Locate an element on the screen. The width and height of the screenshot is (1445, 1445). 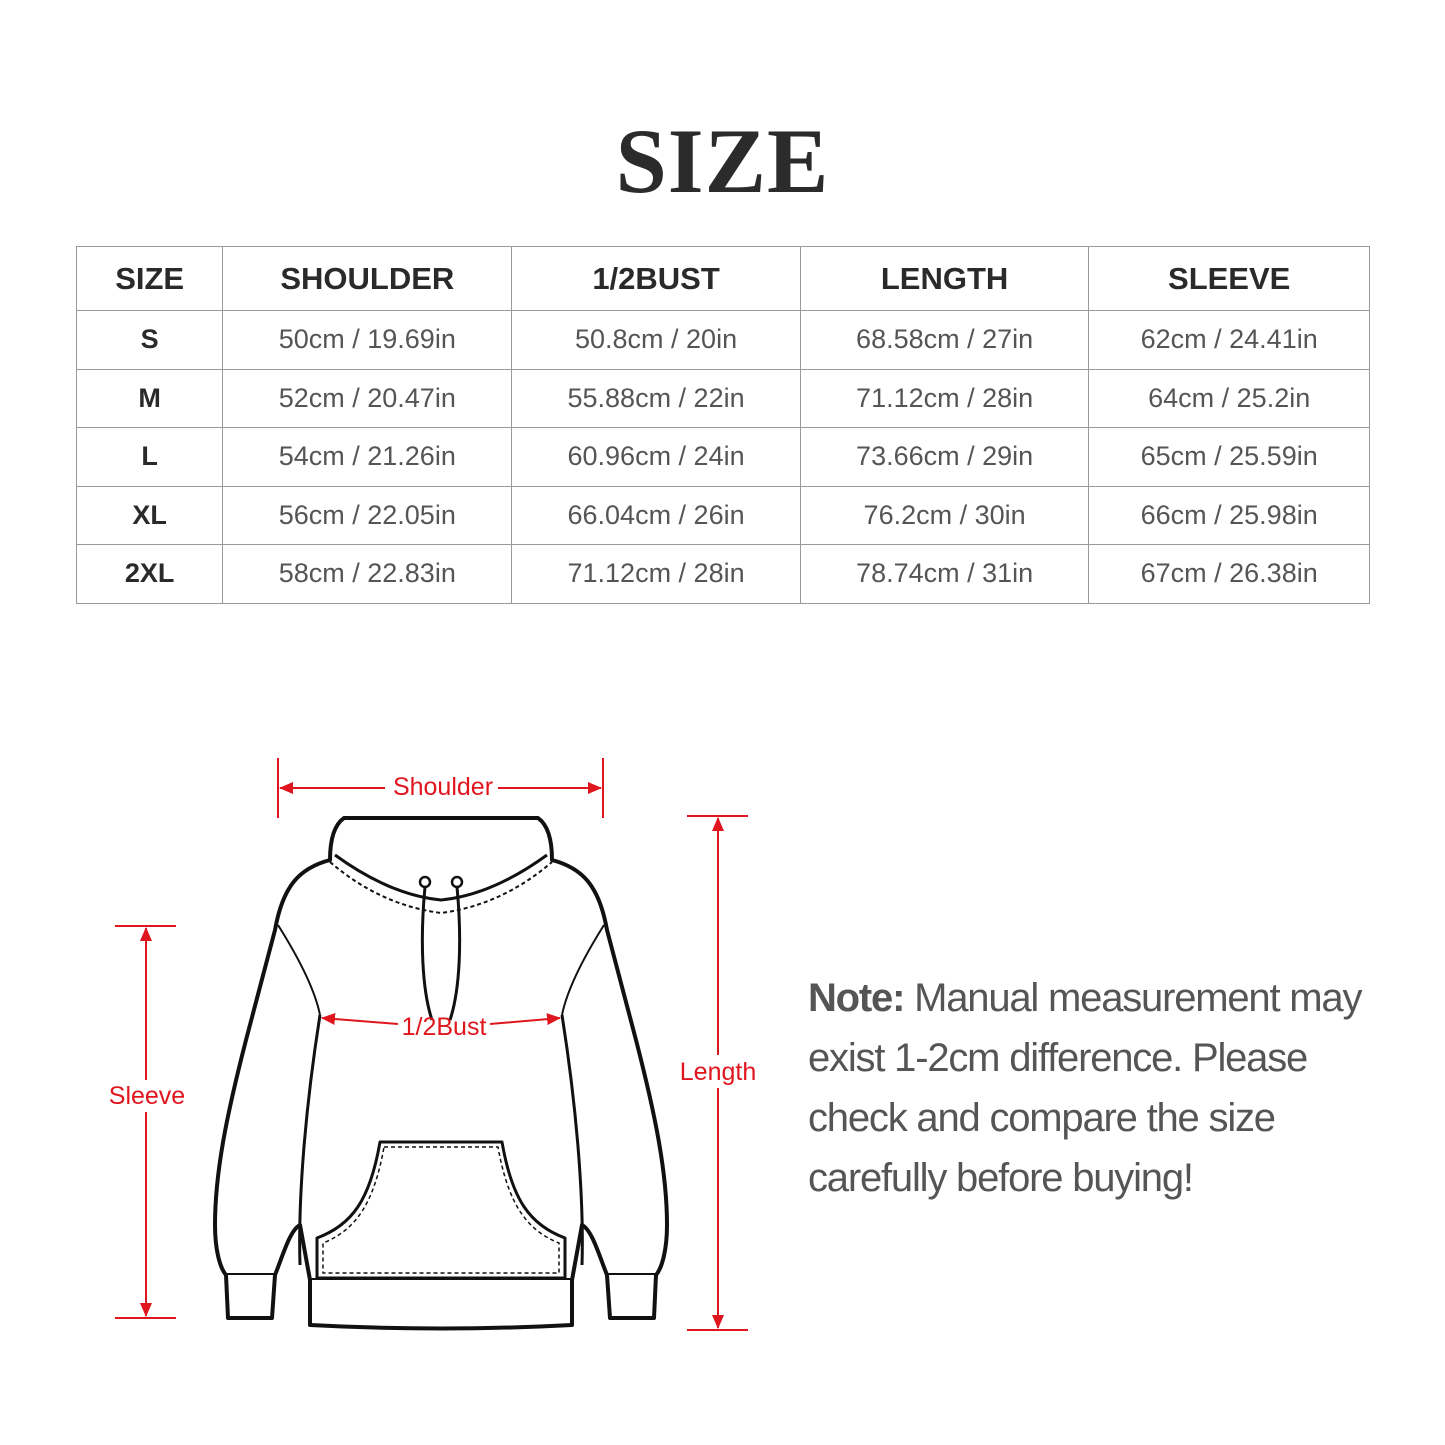
measurement-cell: 66cm / 25.98in is located at coordinates (1229, 515).